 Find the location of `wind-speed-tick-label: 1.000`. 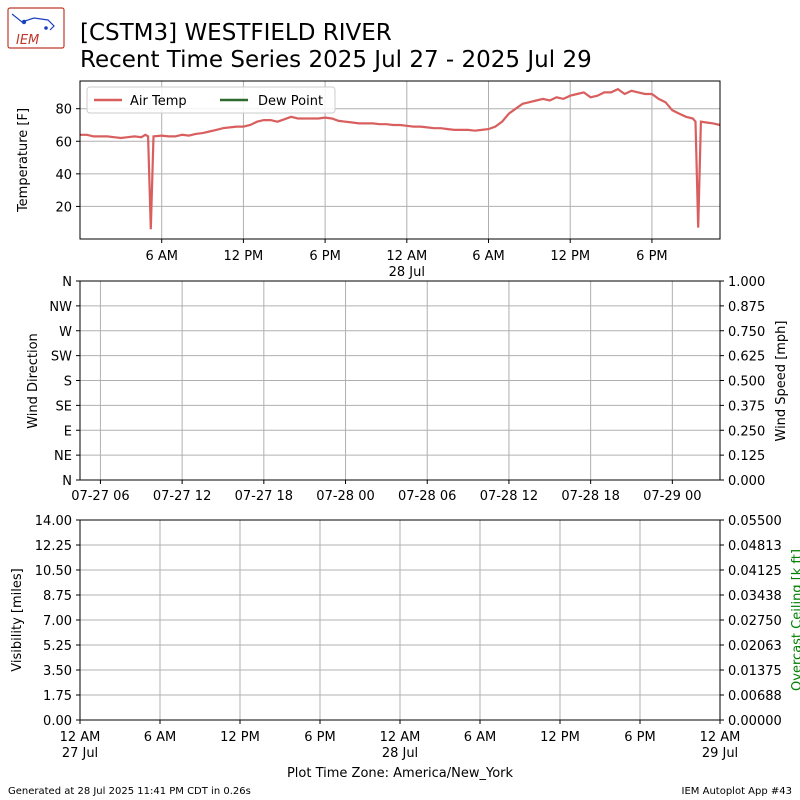

wind-speed-tick-label: 1.000 is located at coordinates (746, 282).